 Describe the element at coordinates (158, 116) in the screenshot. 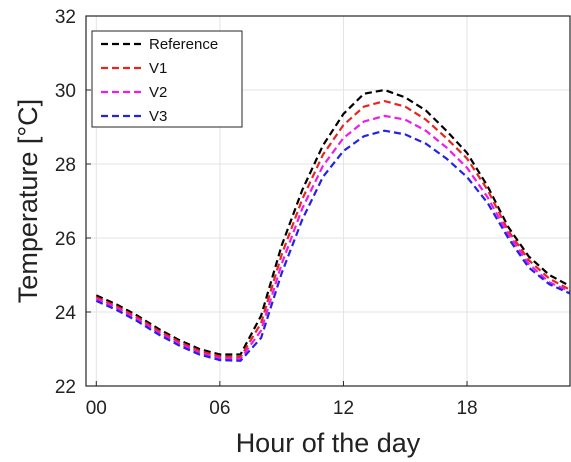

I see `legend-label: V3` at that location.